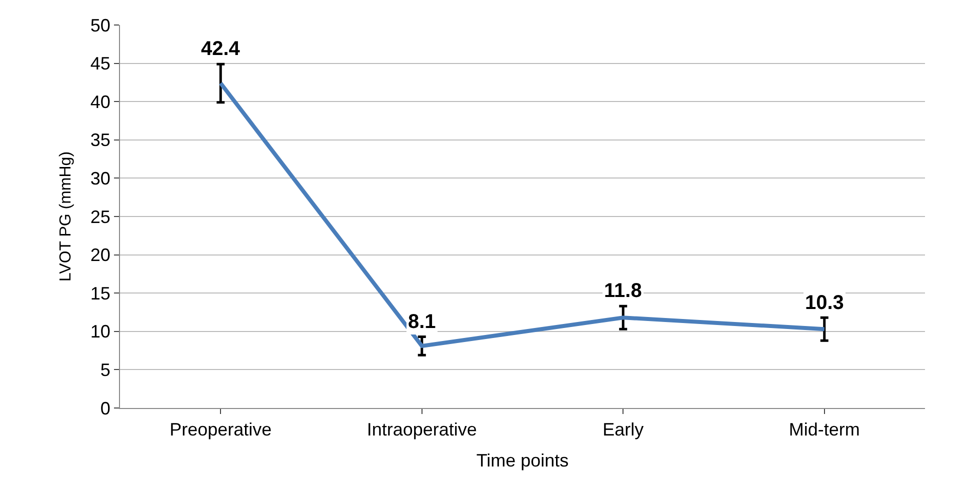 This screenshot has width=955, height=493. Describe the element at coordinates (100, 293) in the screenshot. I see `y-tick-label: 15` at that location.